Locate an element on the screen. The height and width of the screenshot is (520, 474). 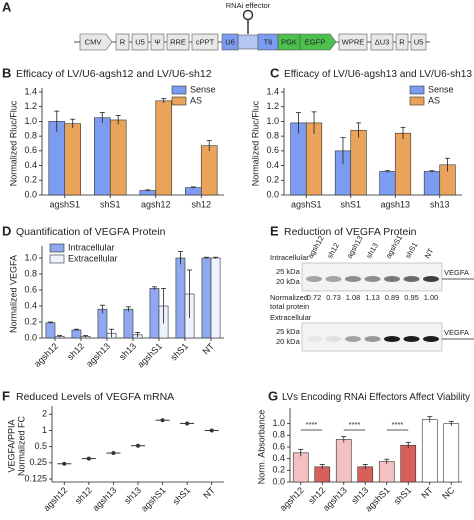
element-label: U5 is located at coordinates (419, 41).